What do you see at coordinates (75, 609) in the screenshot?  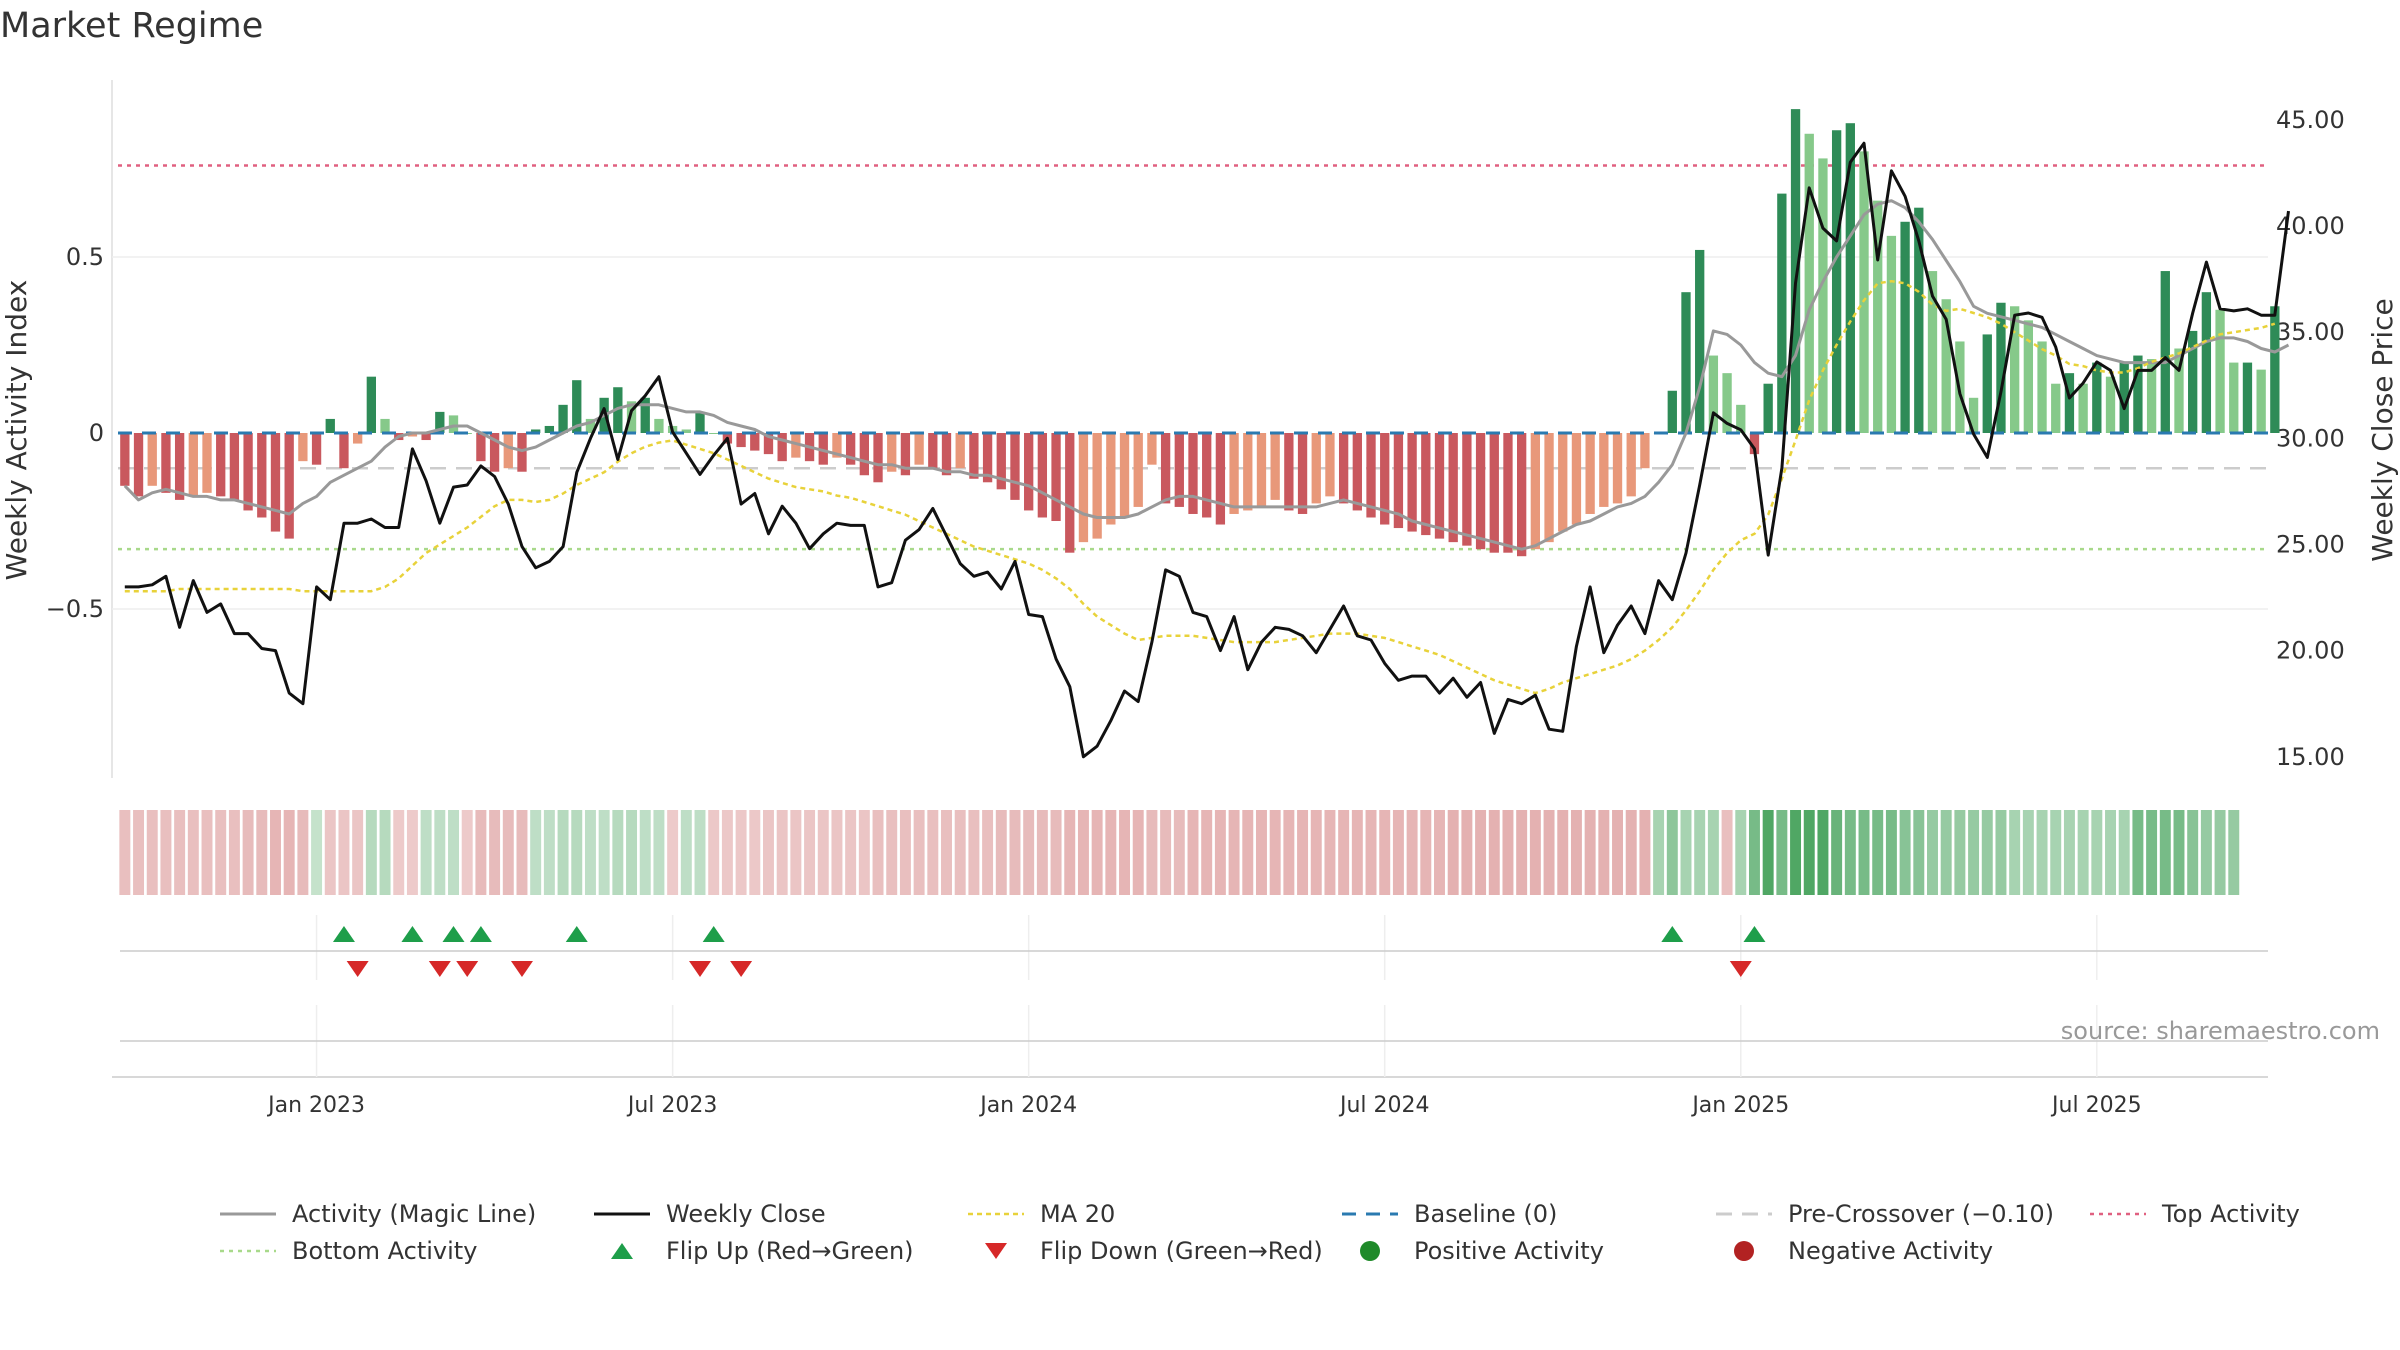 I see `y-tick-label: −0.5` at bounding box center [75, 609].